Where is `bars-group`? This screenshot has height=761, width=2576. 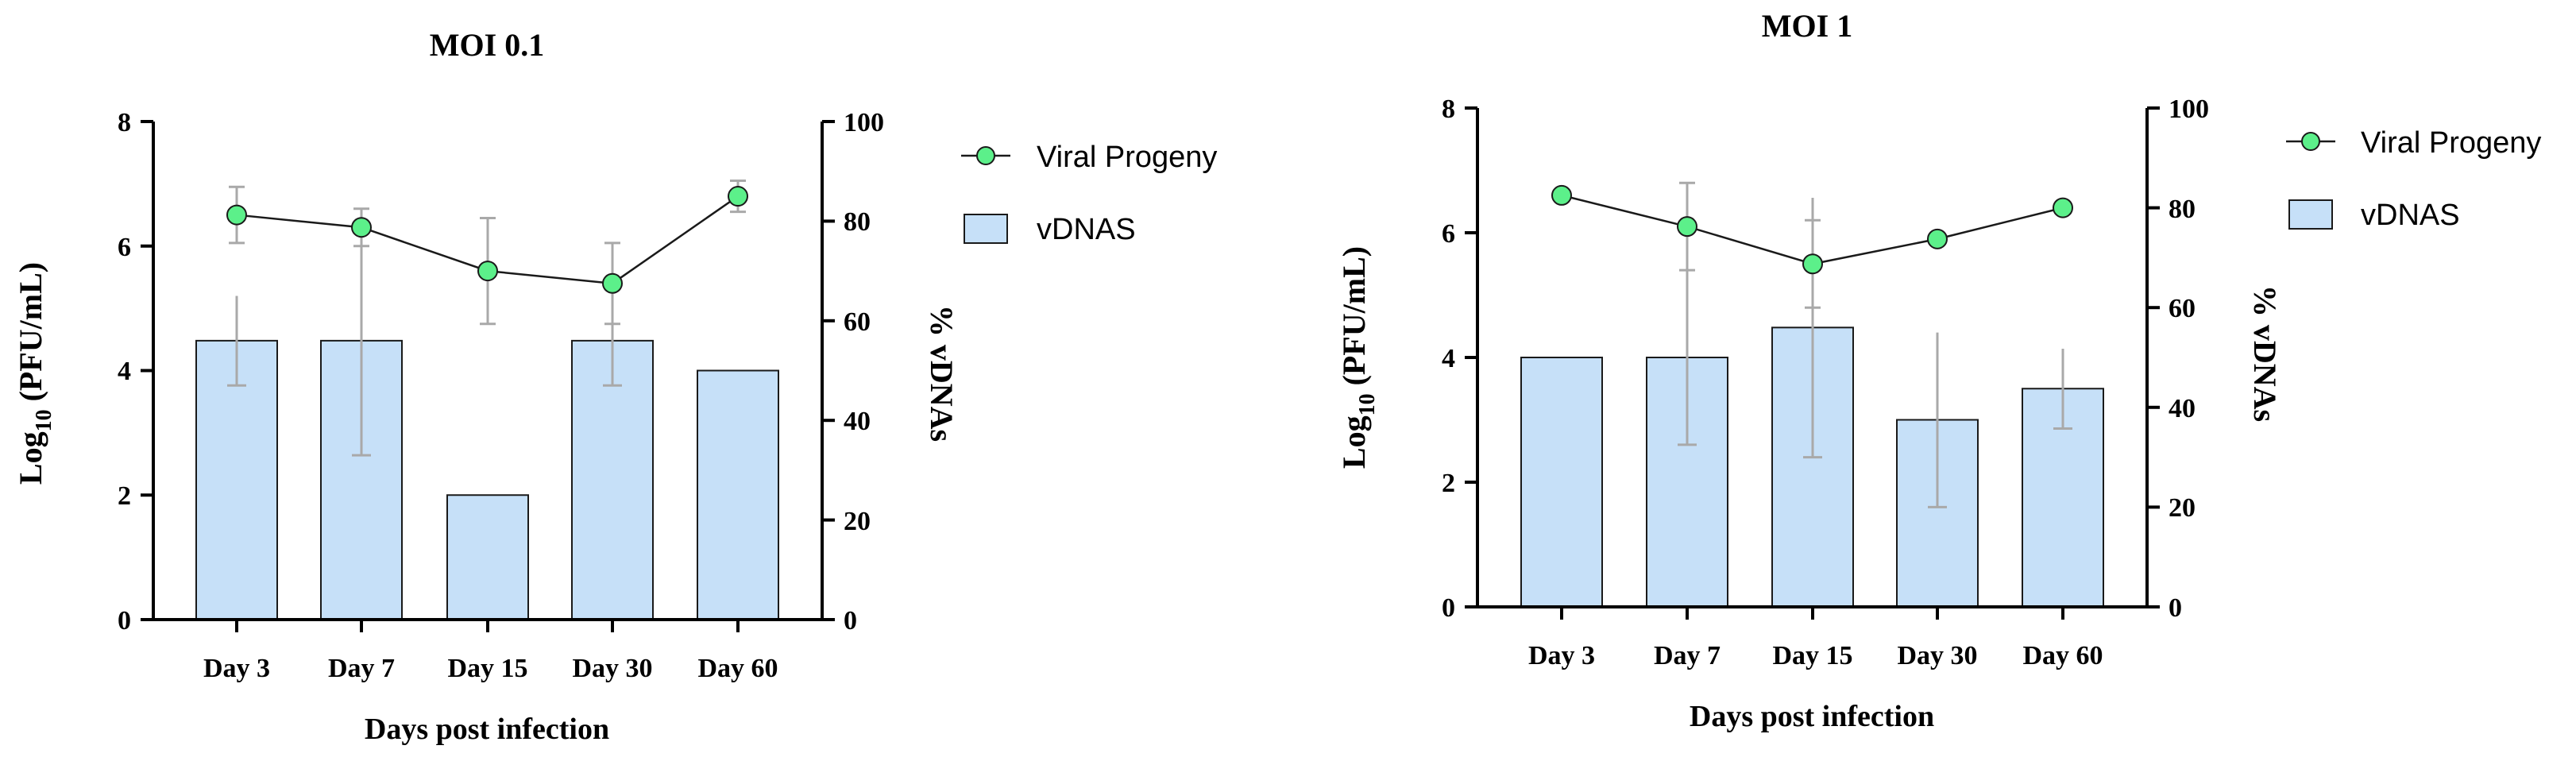
bars-group is located at coordinates (487, 479).